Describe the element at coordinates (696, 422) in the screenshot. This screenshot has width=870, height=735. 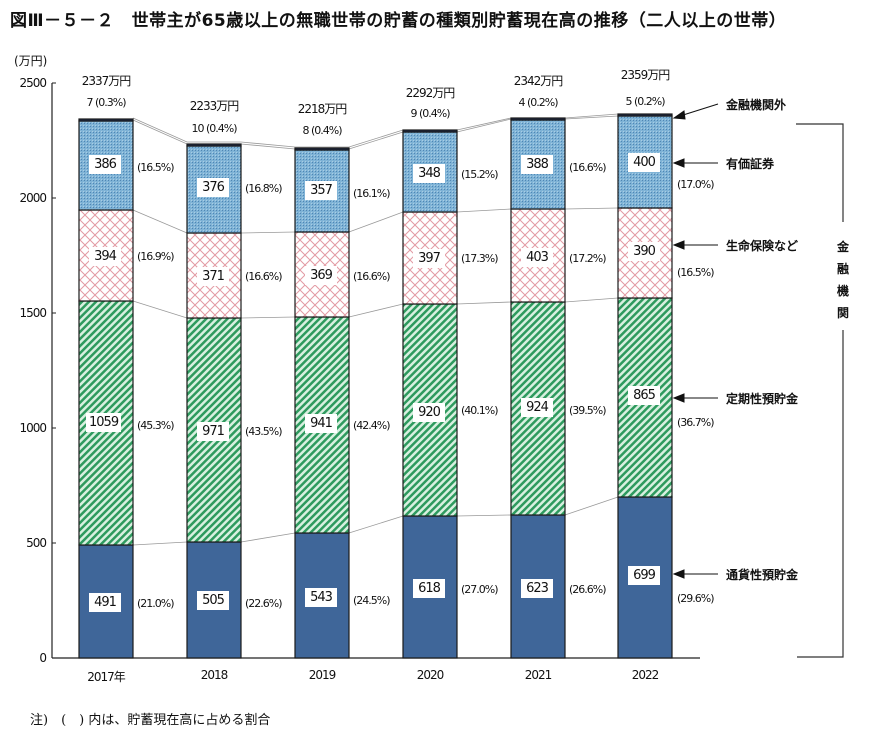
I see `time-pct-2022: (36.7%)` at that location.